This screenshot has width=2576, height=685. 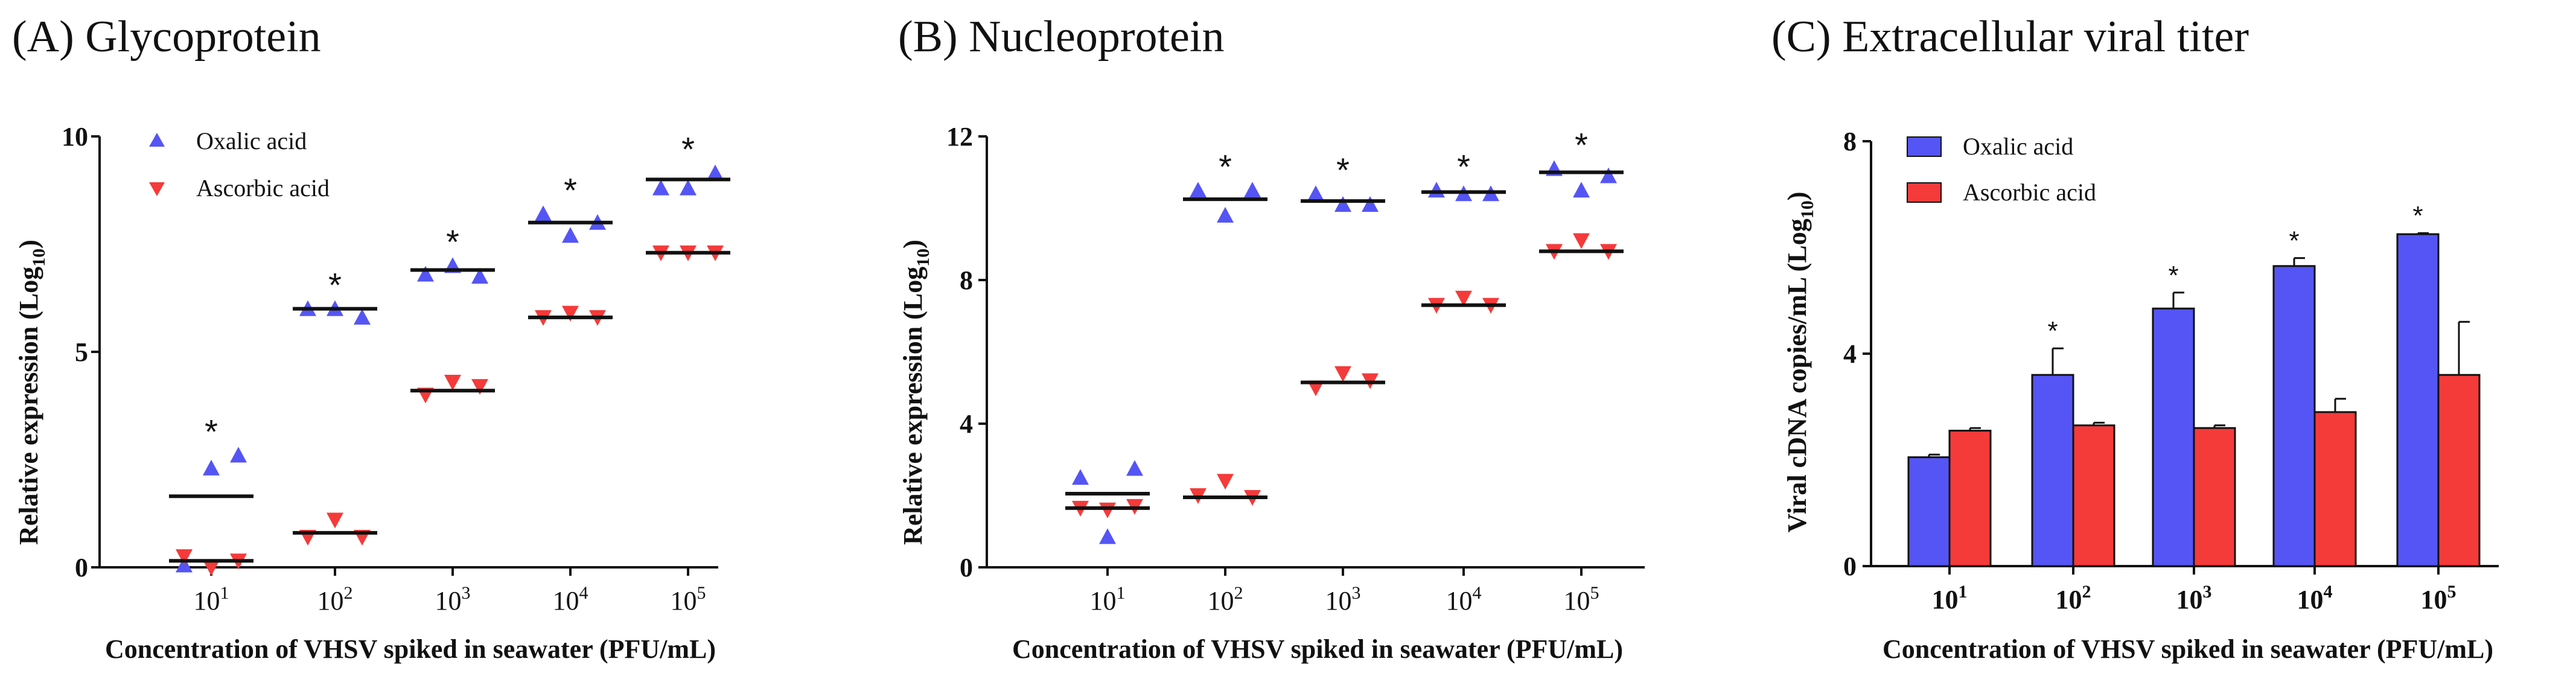 I want to click on panel-a-legend: Oxalic acid Ascorbic acid, so click(x=239, y=165).